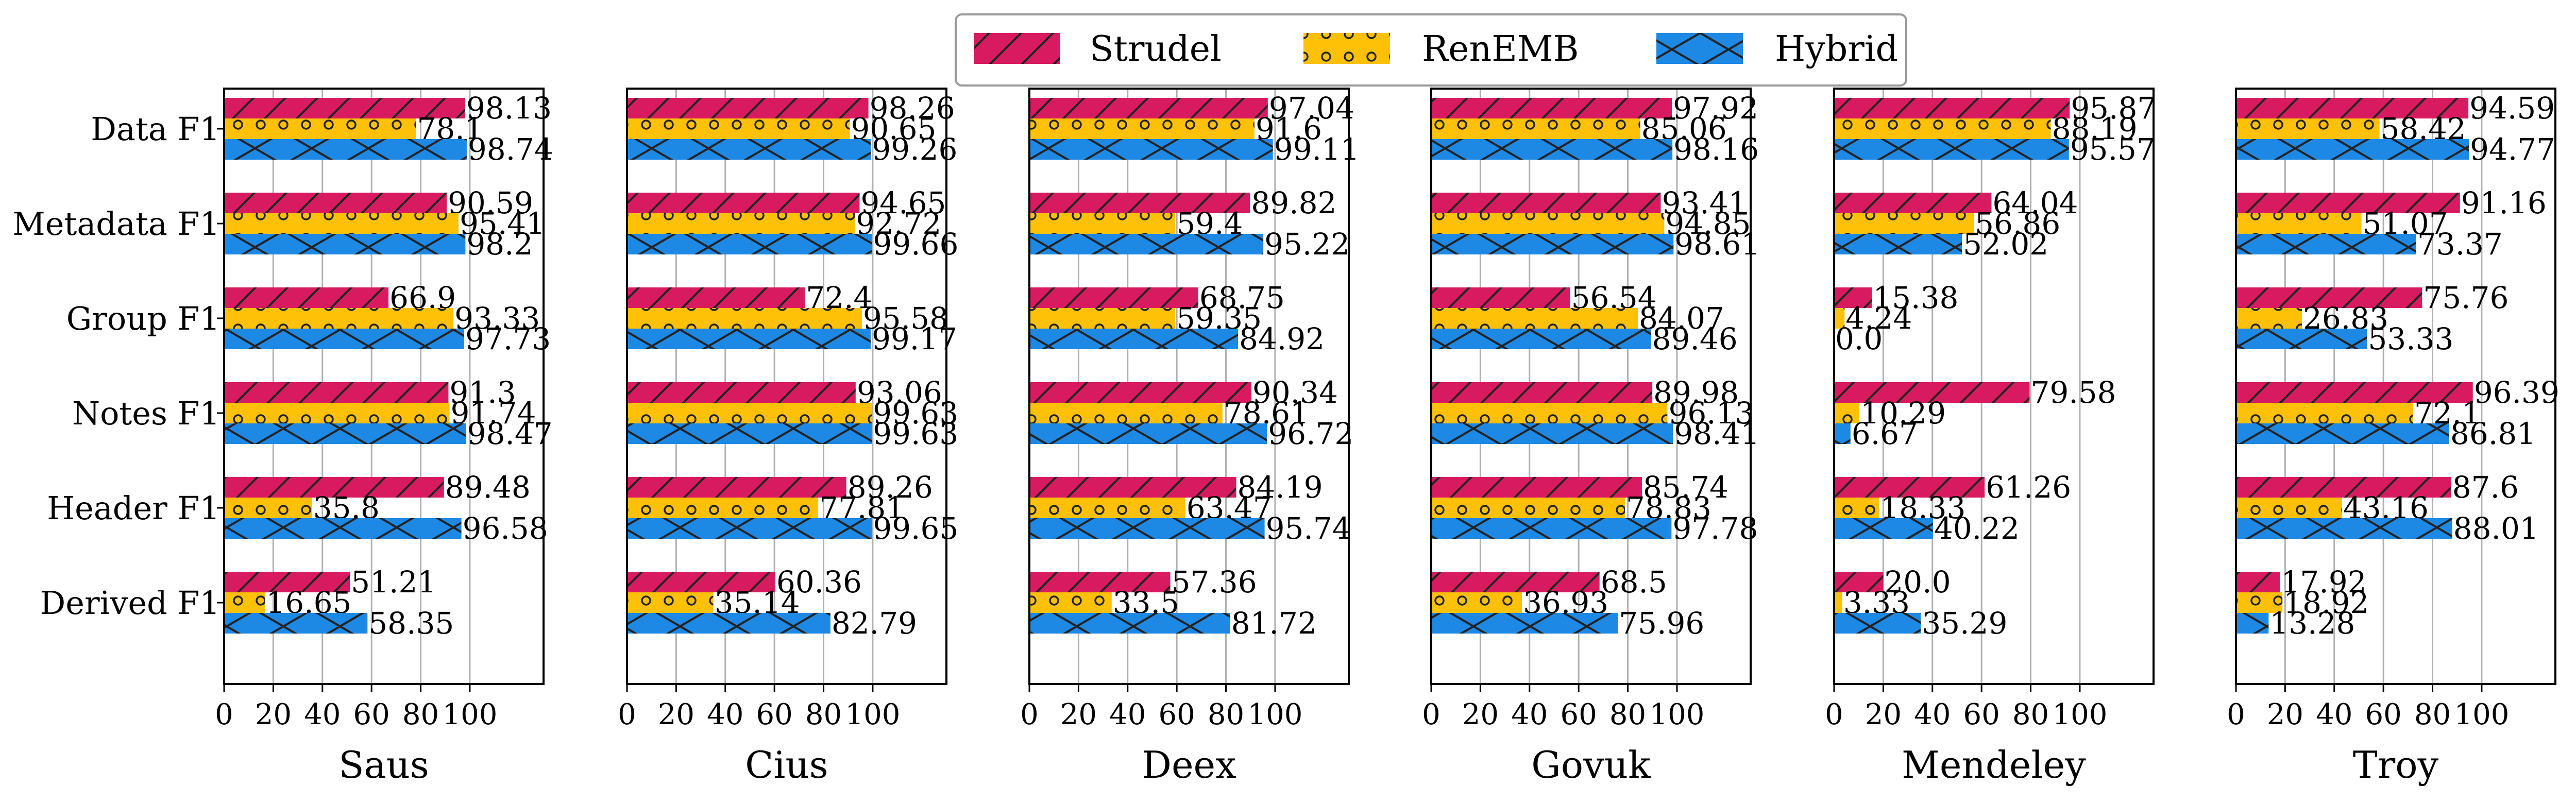 Image resolution: width=2576 pixels, height=803 pixels. What do you see at coordinates (2236, 714) in the screenshot?
I see `x-tick-label: 0` at bounding box center [2236, 714].